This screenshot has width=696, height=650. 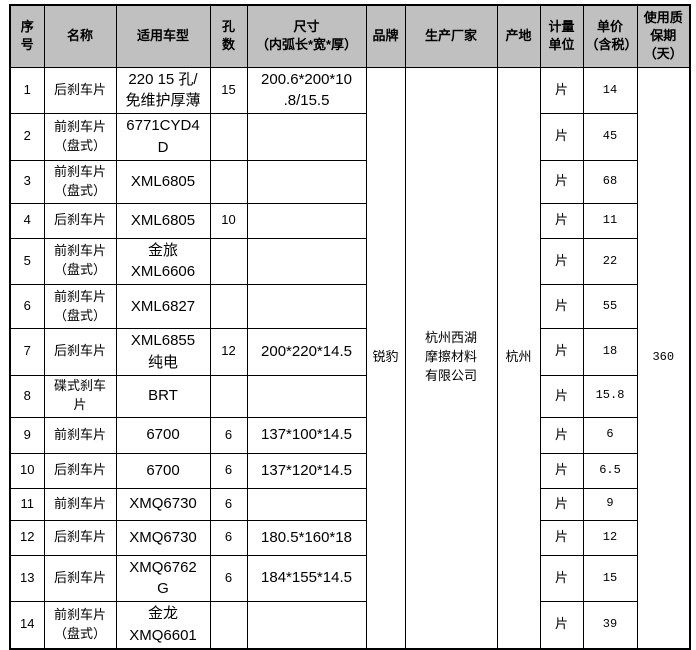 I want to click on price-cell: 6, so click(x=610, y=435).